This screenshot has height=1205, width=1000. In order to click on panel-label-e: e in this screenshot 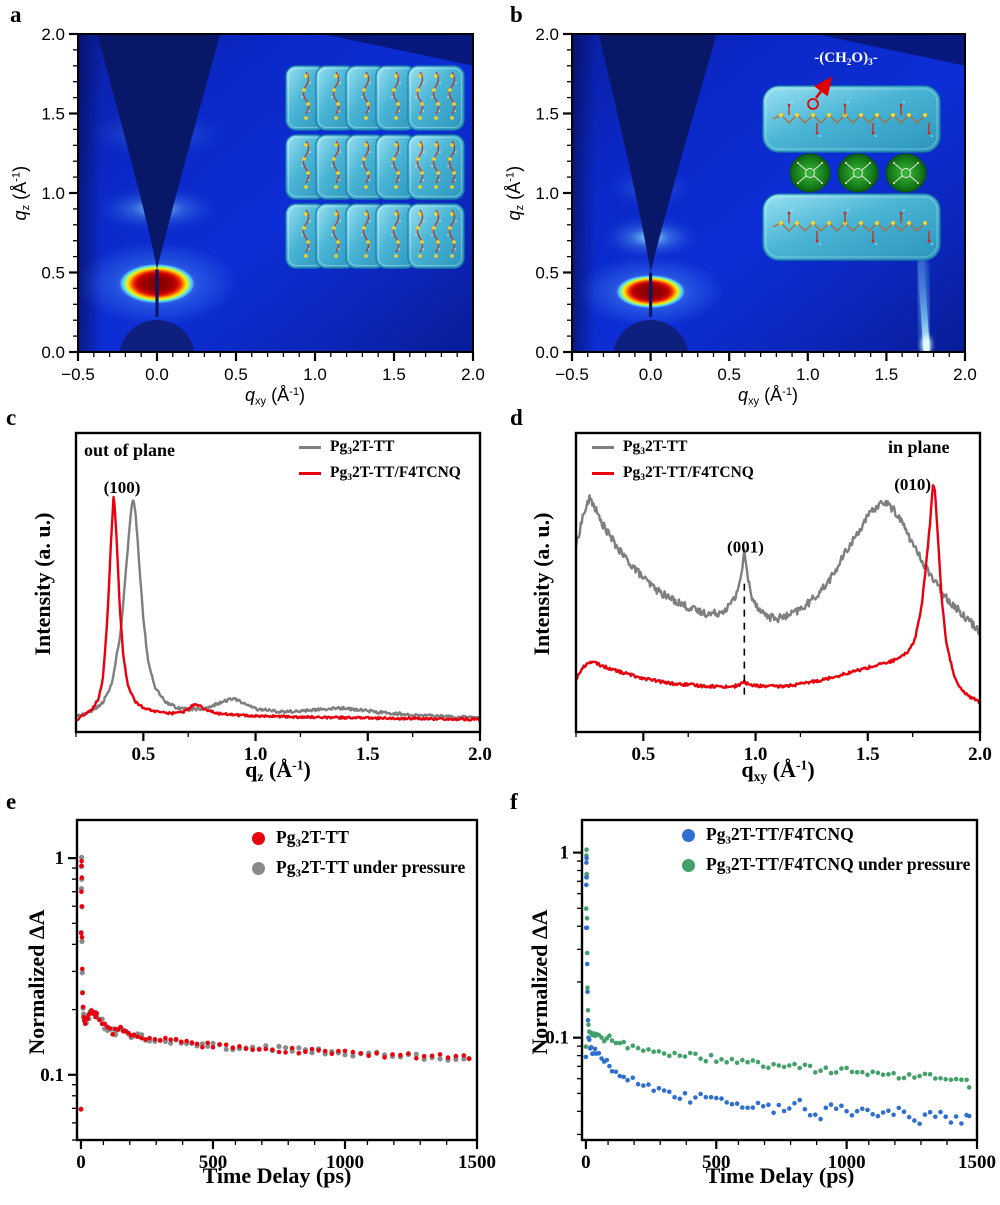, I will do `click(11, 801)`.